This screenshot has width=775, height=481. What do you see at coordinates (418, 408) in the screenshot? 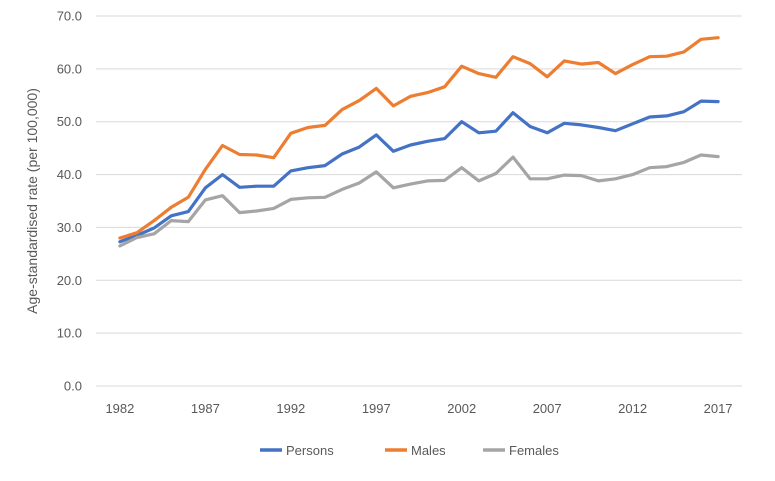
I see `x-axis-ticks: 1982 1987 1992 1997 2002 2007 2012 2017` at bounding box center [418, 408].